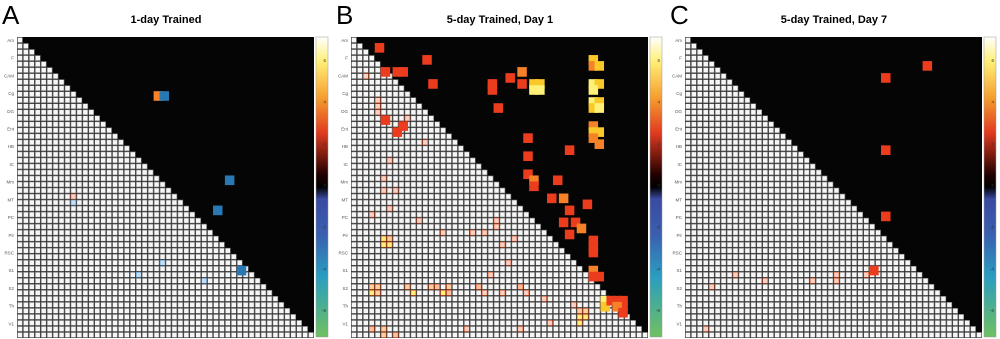 The width and height of the screenshot is (1000, 339). Describe the element at coordinates (679, 182) in the screenshot. I see `row-label: Mm` at that location.